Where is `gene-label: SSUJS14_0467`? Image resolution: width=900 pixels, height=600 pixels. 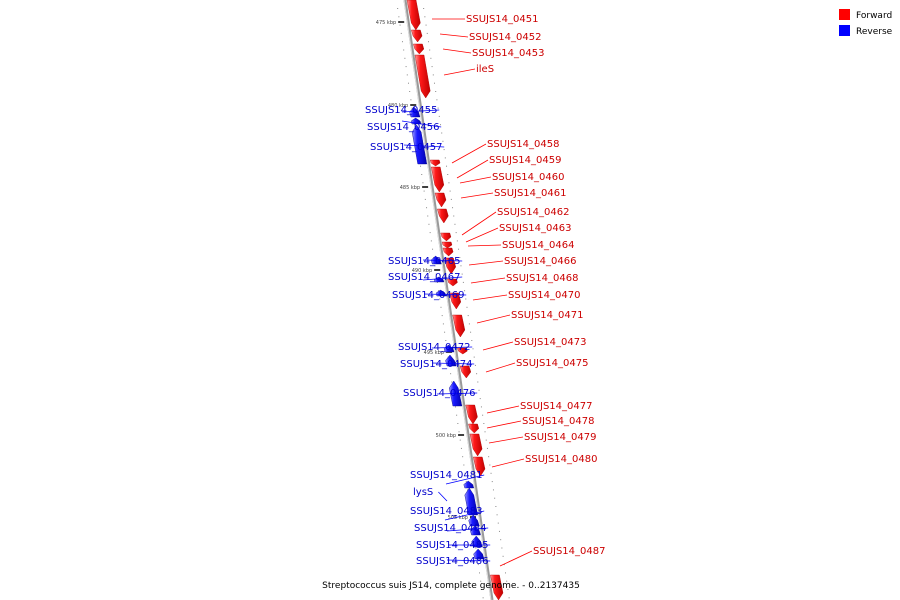
gene-label: SSUJS14_0467 is located at coordinates (424, 277).